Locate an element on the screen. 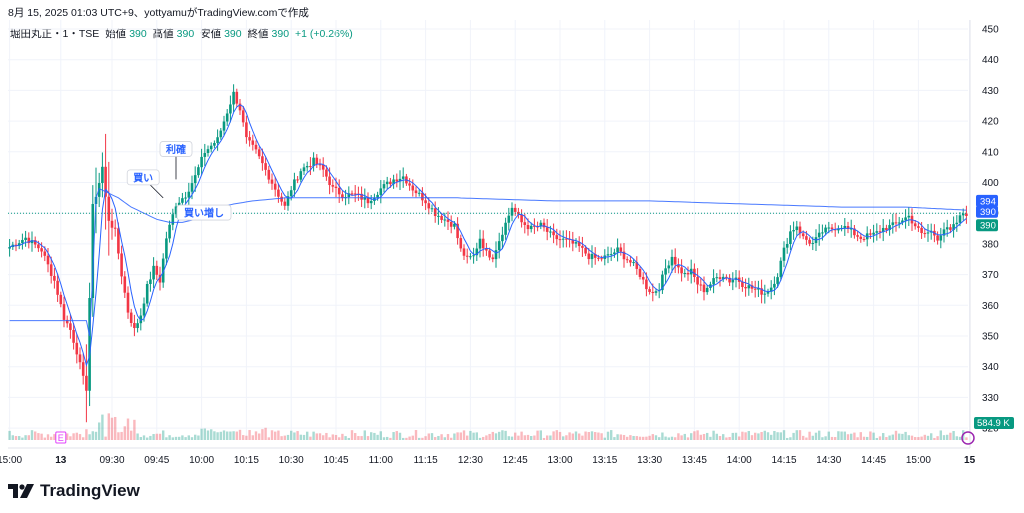 Image resolution: width=1024 pixels, height=513 pixels. symbol-name: 堀田丸正・1・TSE is located at coordinates (55, 34).